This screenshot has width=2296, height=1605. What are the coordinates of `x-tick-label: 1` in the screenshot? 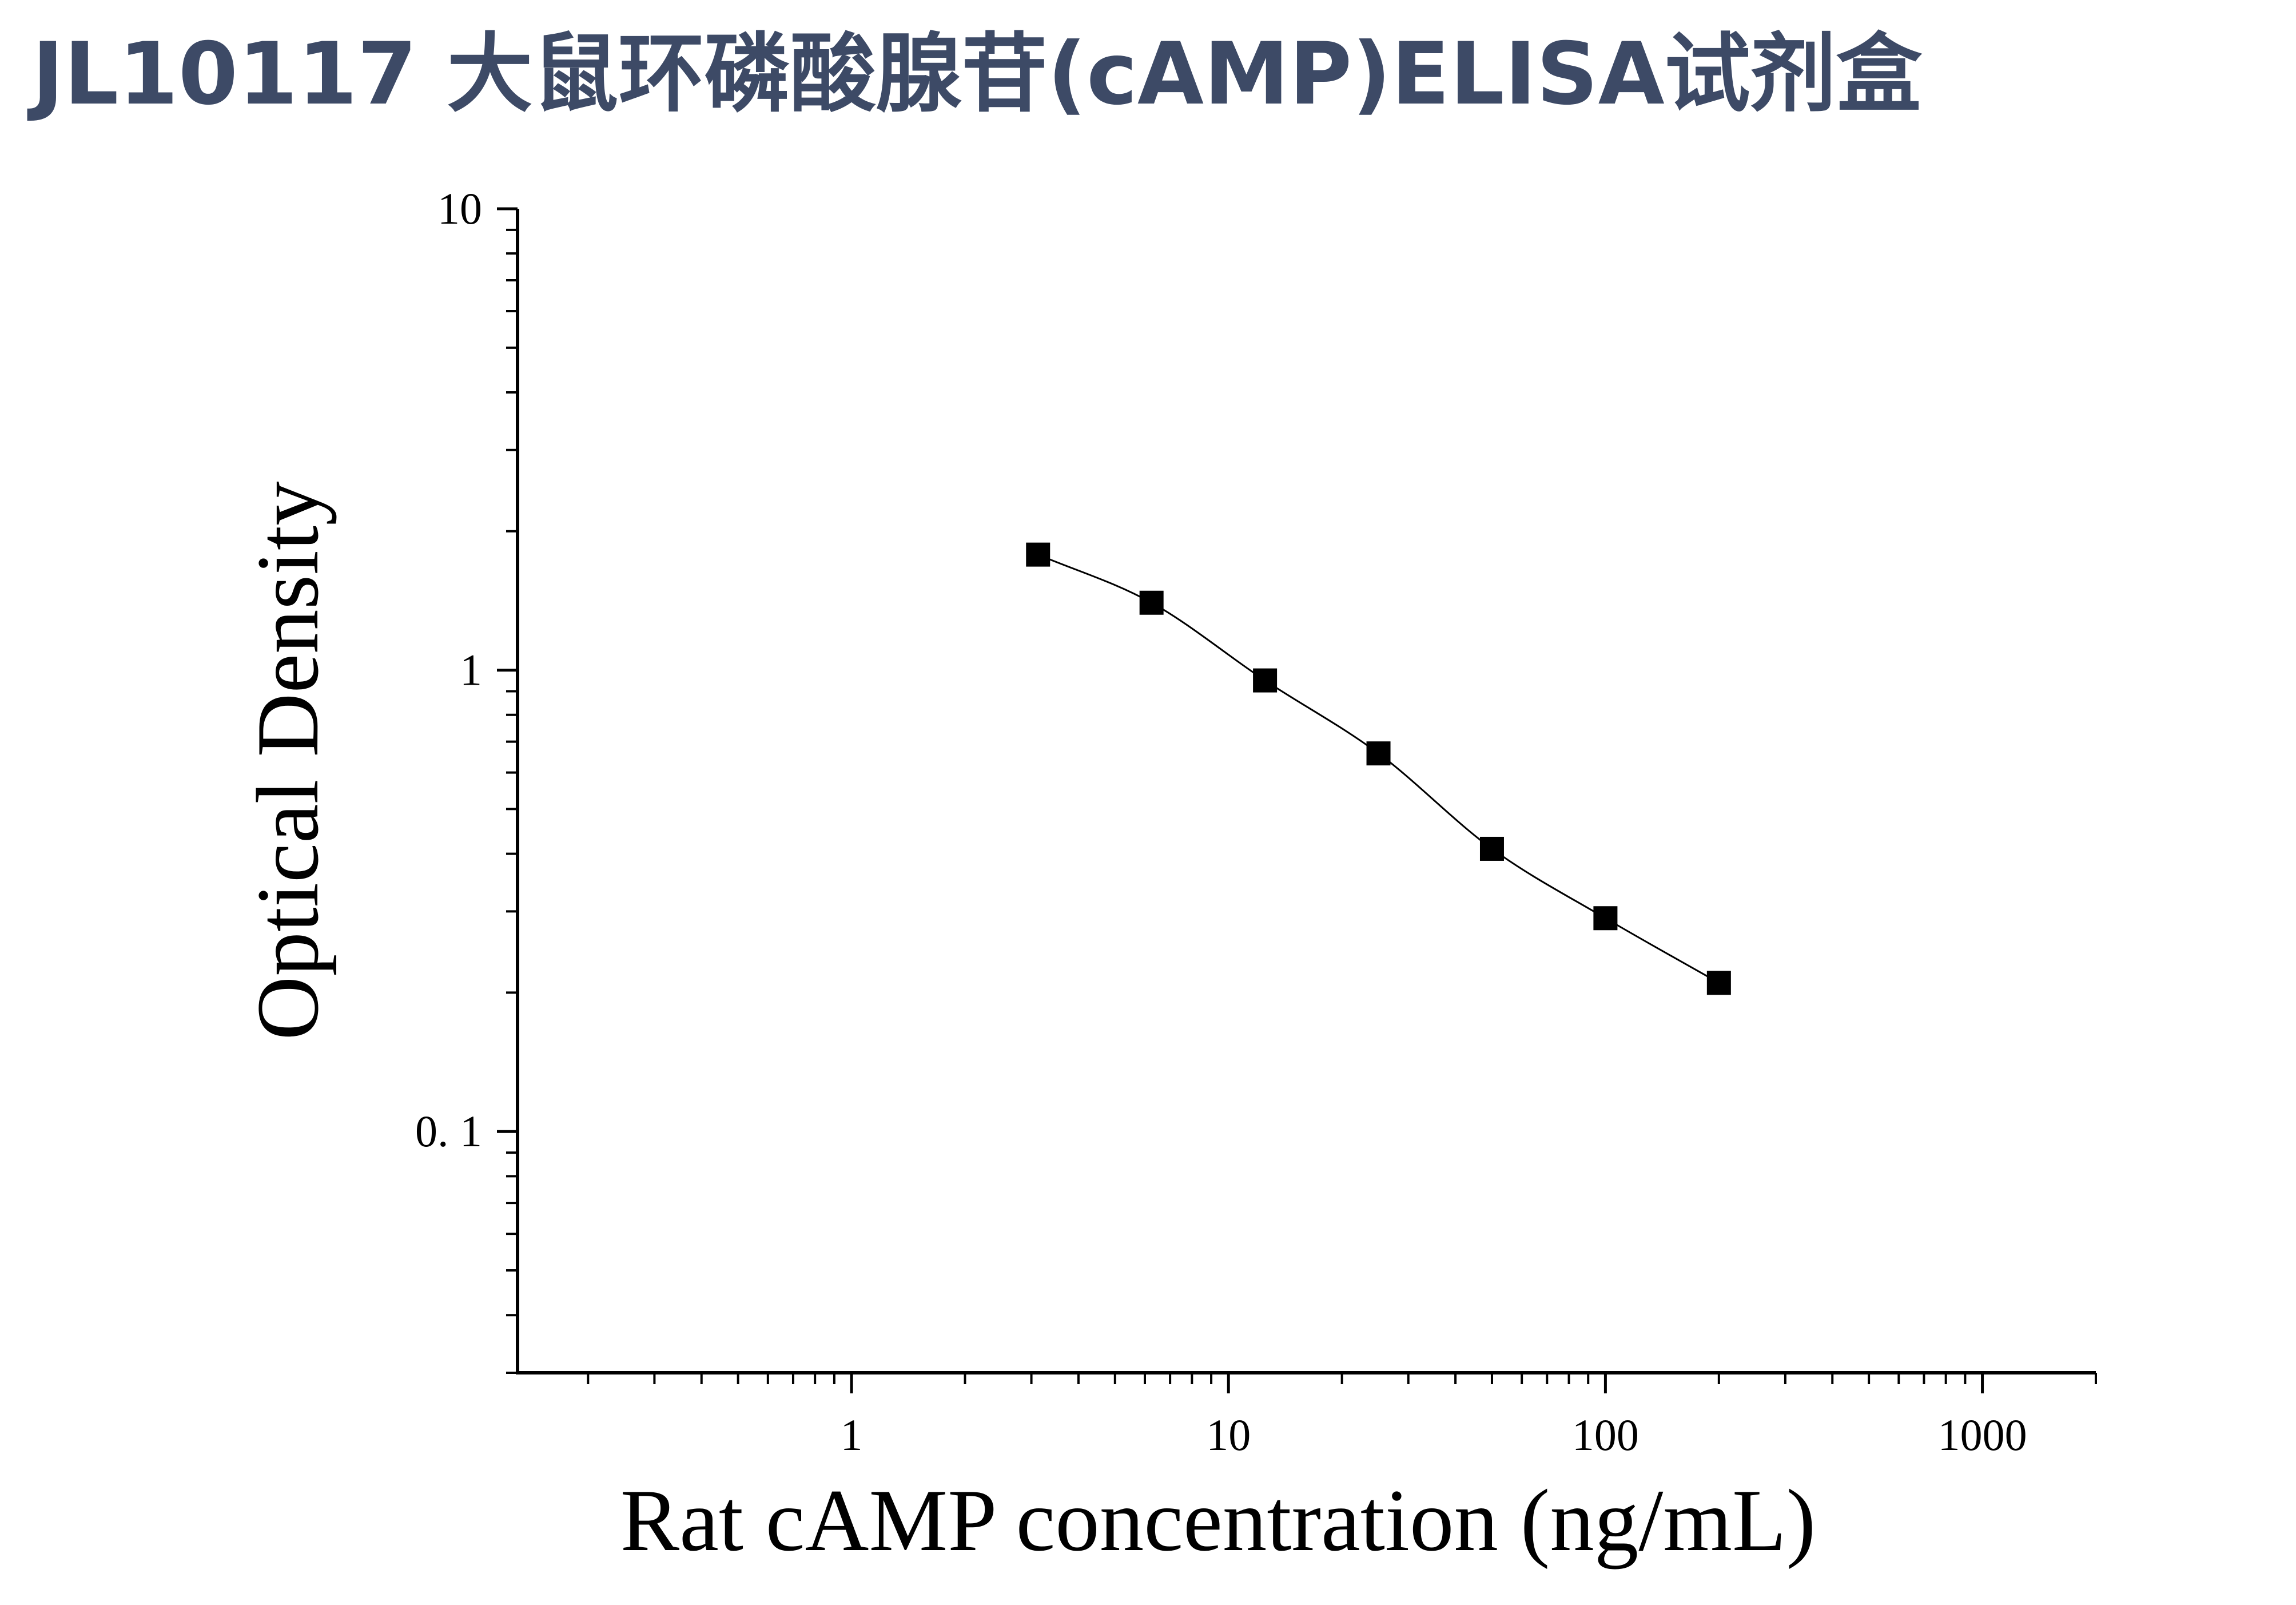 It's located at (852, 1435).